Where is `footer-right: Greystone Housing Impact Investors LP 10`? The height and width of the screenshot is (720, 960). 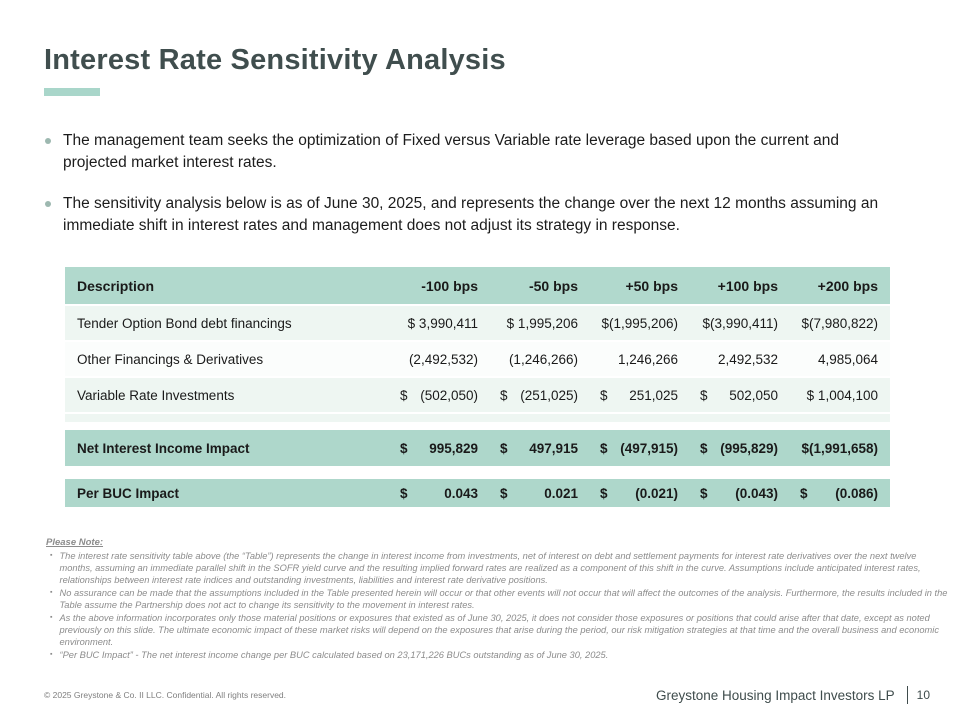
footer-right: Greystone Housing Impact Investors LP 10 is located at coordinates (793, 695).